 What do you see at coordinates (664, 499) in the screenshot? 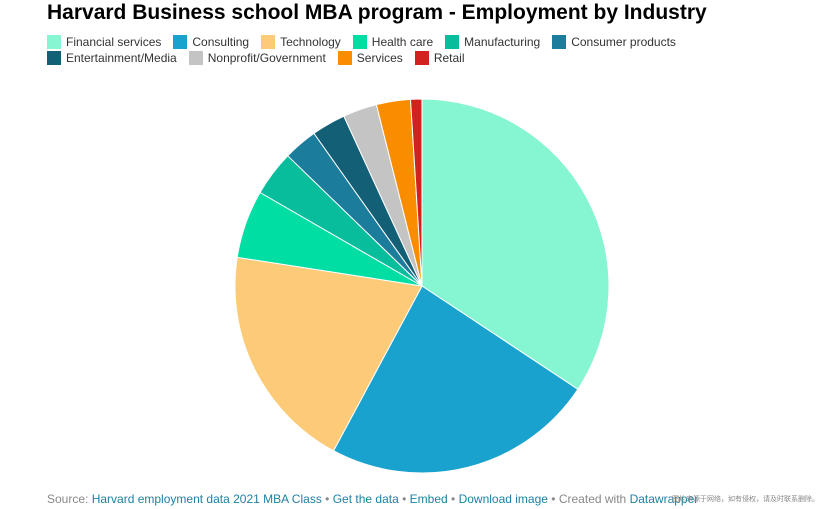
I see `datawrapper-link: Datawrapper` at bounding box center [664, 499].